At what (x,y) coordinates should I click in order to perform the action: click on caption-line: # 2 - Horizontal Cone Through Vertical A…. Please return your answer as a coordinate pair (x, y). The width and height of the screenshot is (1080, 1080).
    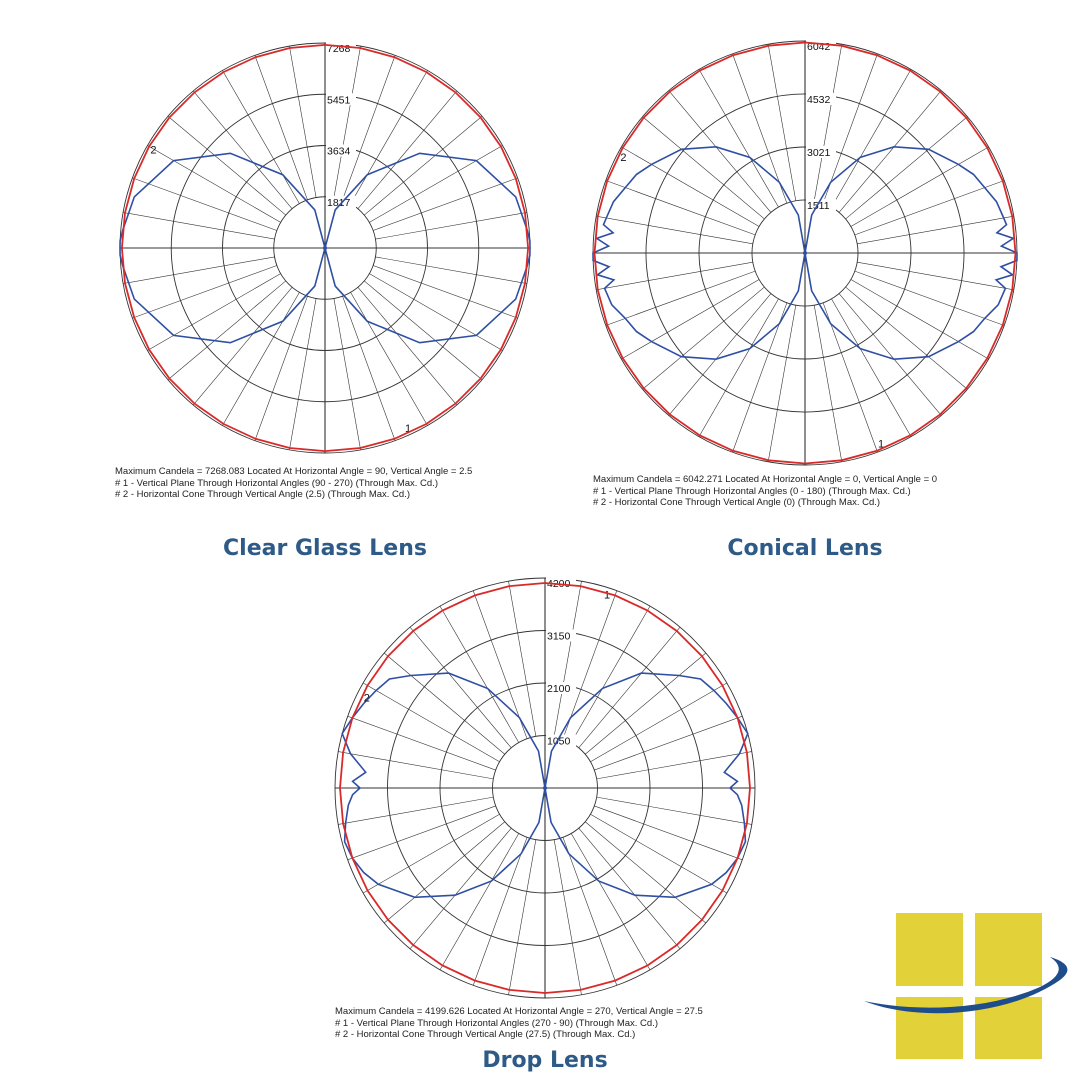
    Looking at the image, I should click on (485, 1034).